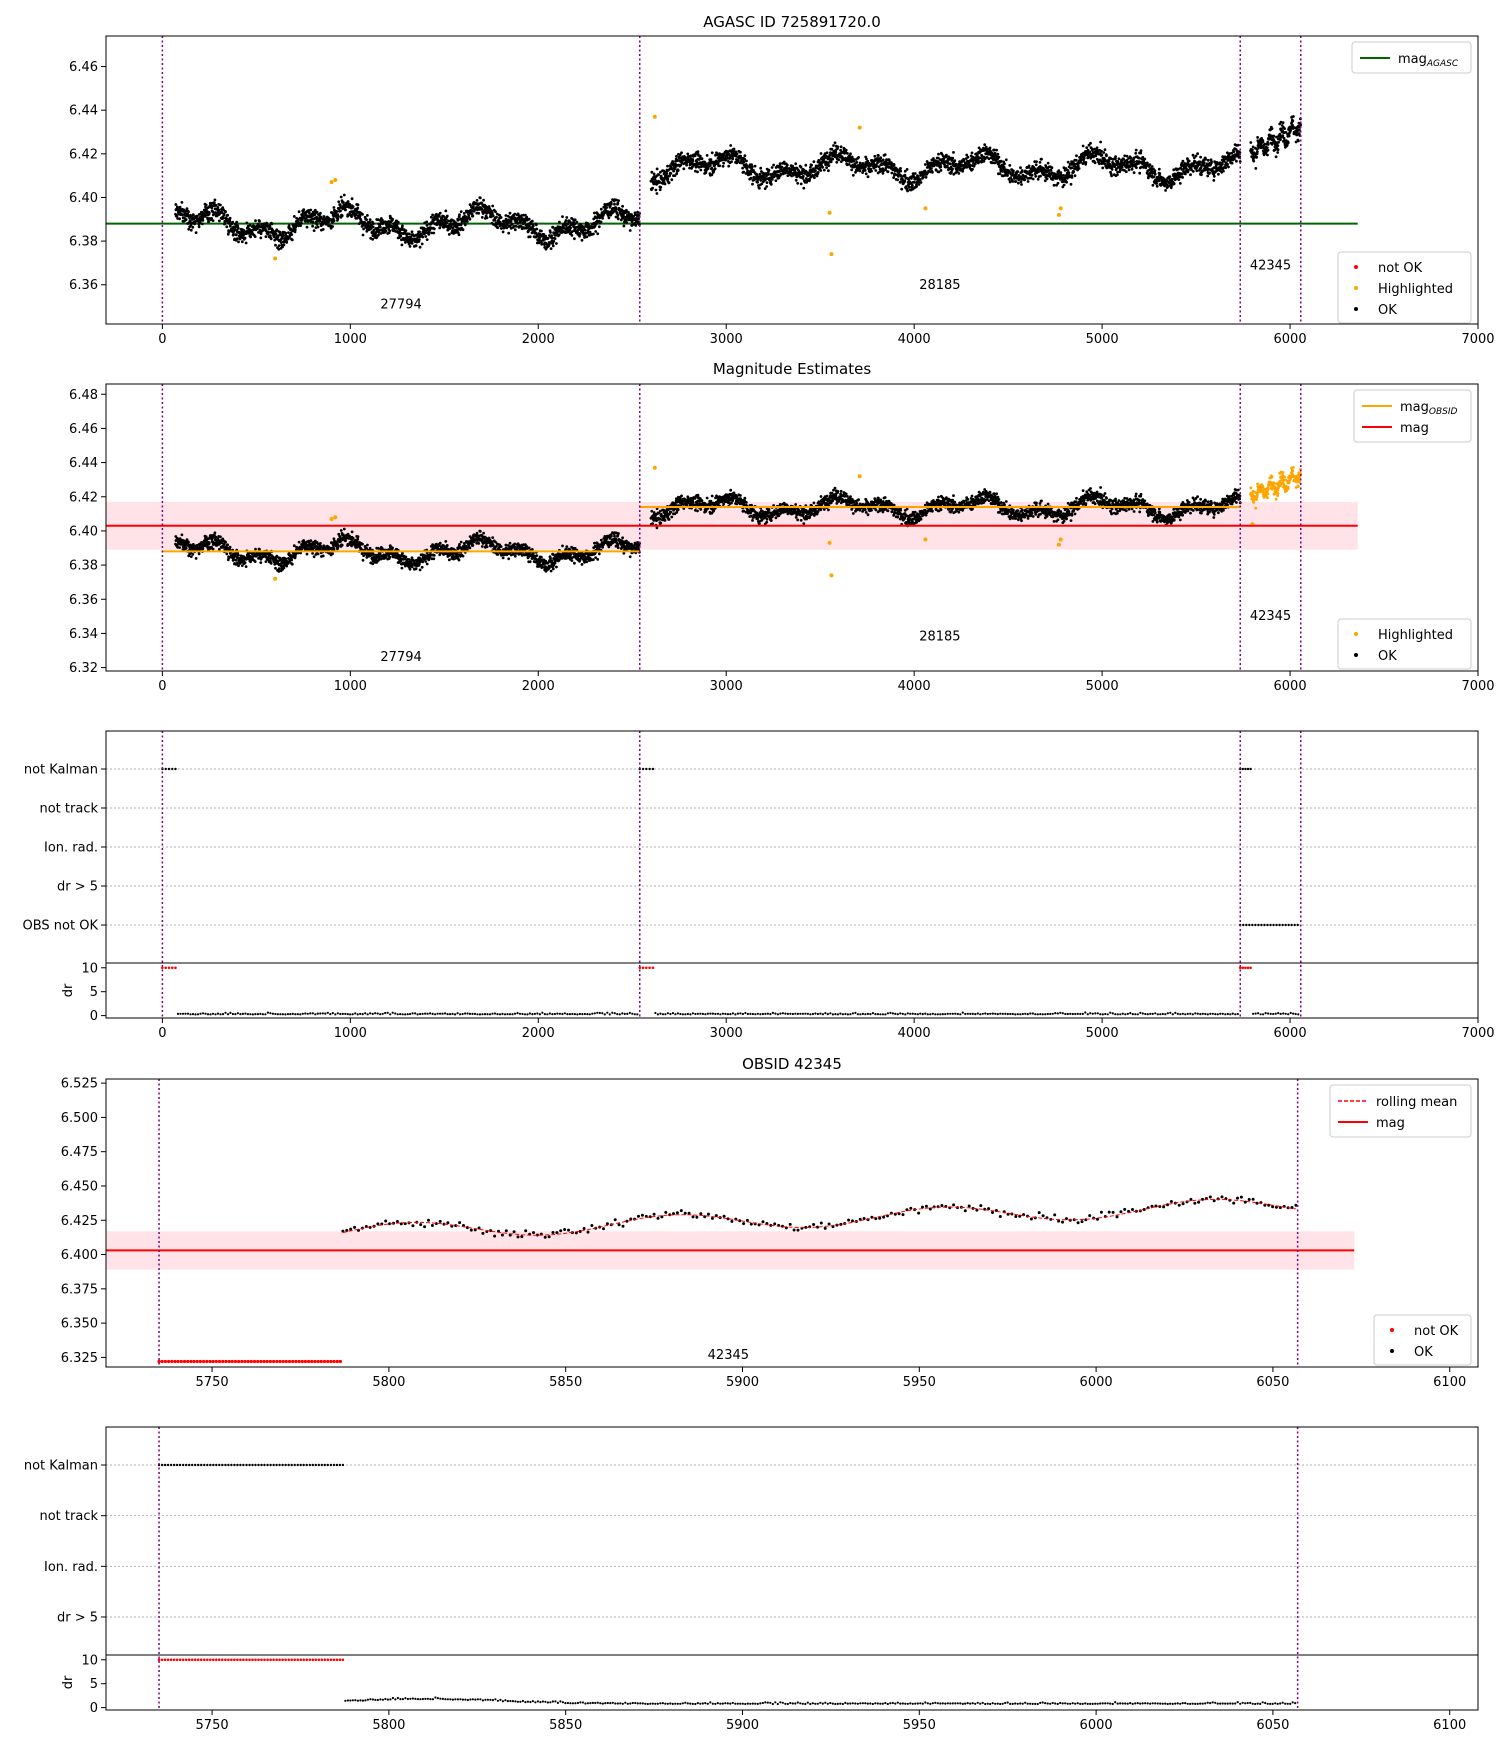 The image size is (1500, 1750). What do you see at coordinates (79, 1289) in the screenshot?
I see `y-tick-label: 6.375` at bounding box center [79, 1289].